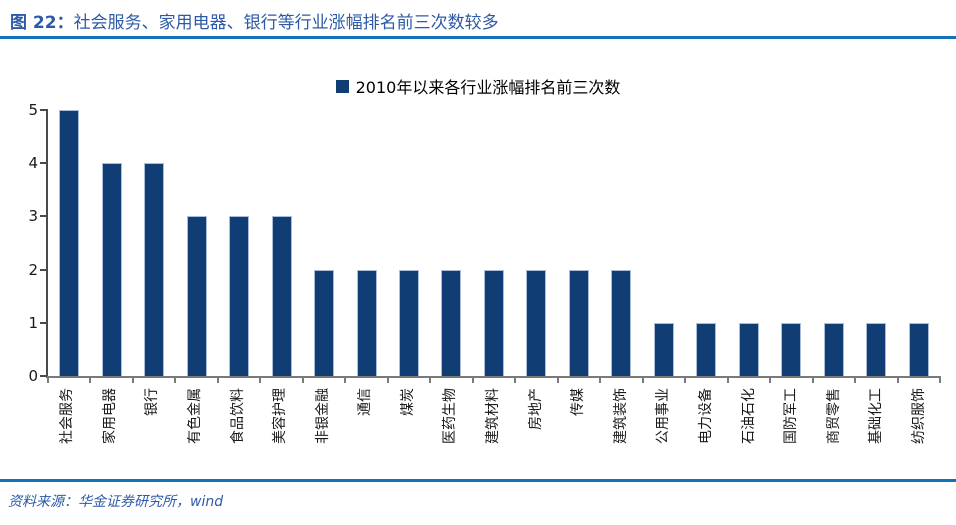 The height and width of the screenshot is (525, 956). Describe the element at coordinates (918, 416) in the screenshot. I see `x-tick-label: 纺织服饰` at that location.